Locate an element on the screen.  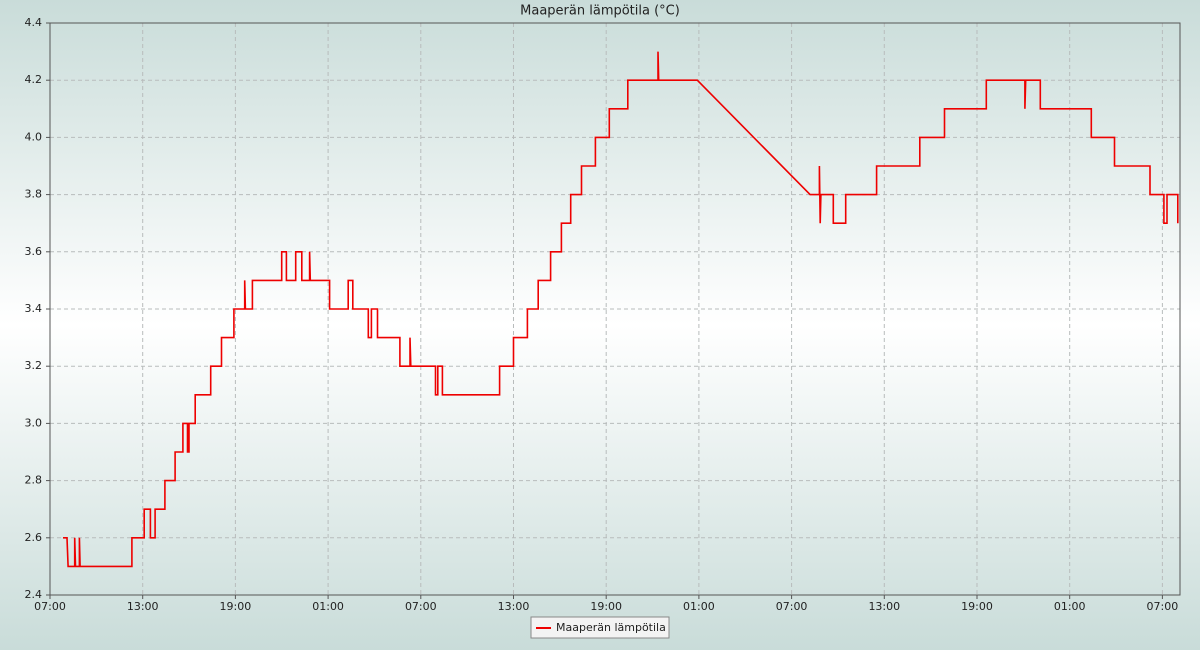
y-tick-label: 3.8 is located at coordinates (34, 194).